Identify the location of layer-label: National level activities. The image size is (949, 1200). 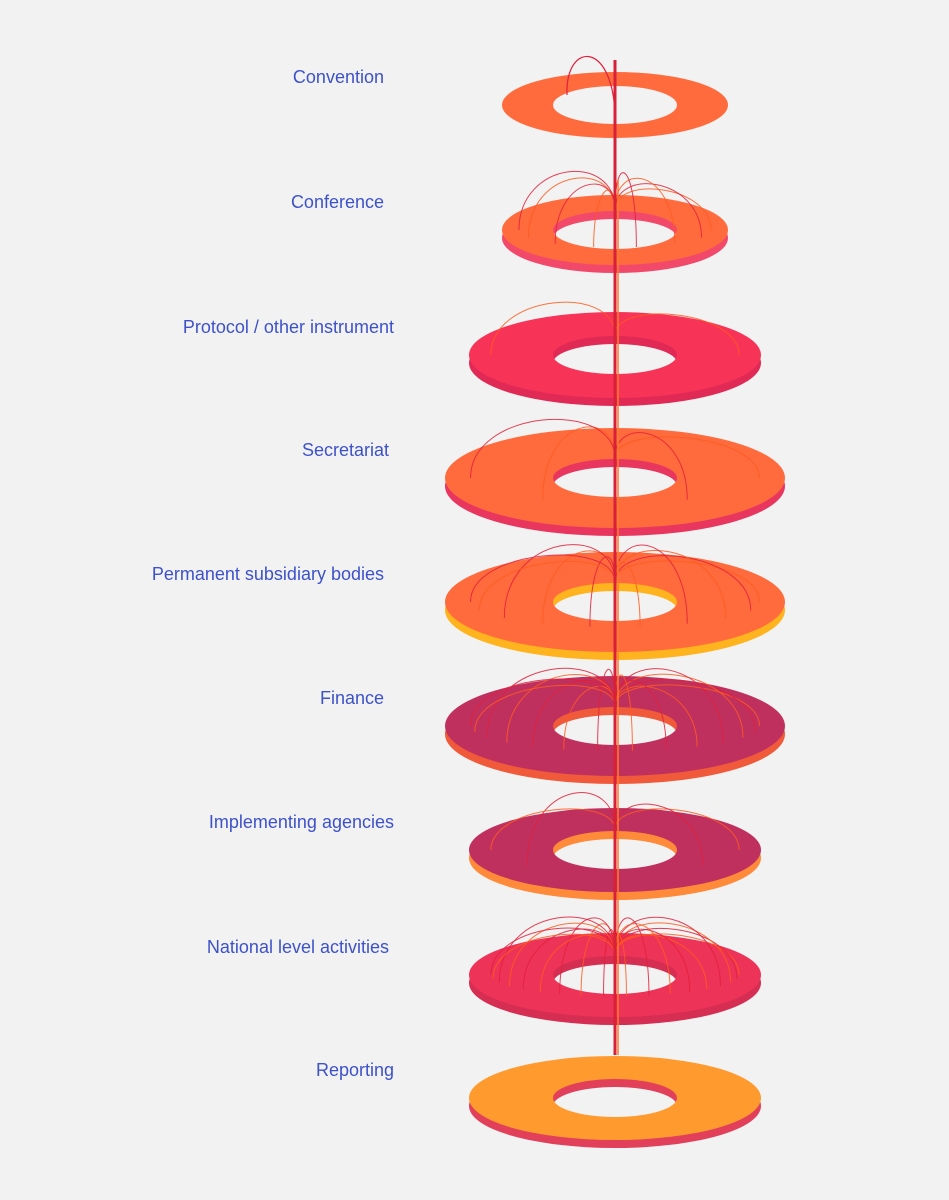
(298, 947).